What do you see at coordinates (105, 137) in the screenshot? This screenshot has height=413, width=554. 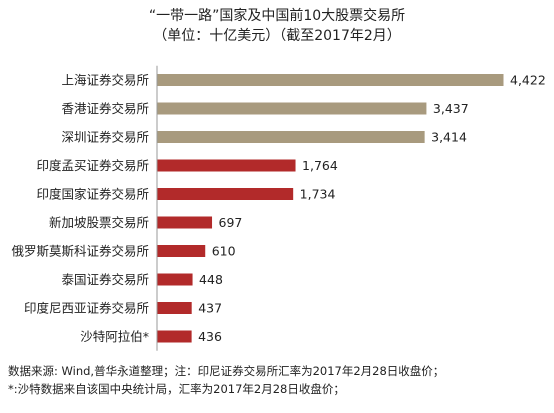 I see `category-label: 深圳证券交易所` at bounding box center [105, 137].